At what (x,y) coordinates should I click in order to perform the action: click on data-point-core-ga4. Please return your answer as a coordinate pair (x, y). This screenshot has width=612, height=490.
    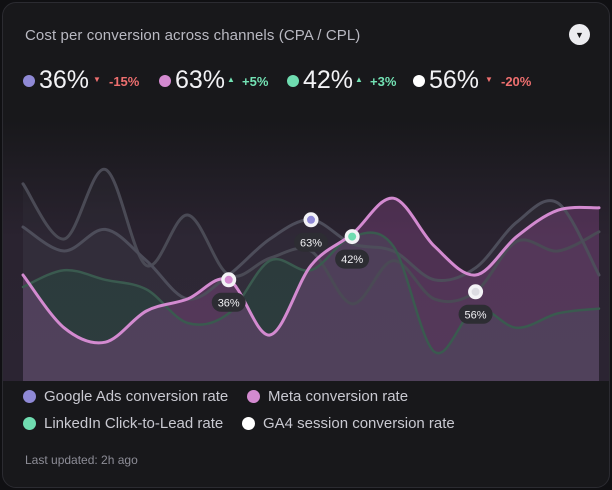
    Looking at the image, I should click on (475, 291).